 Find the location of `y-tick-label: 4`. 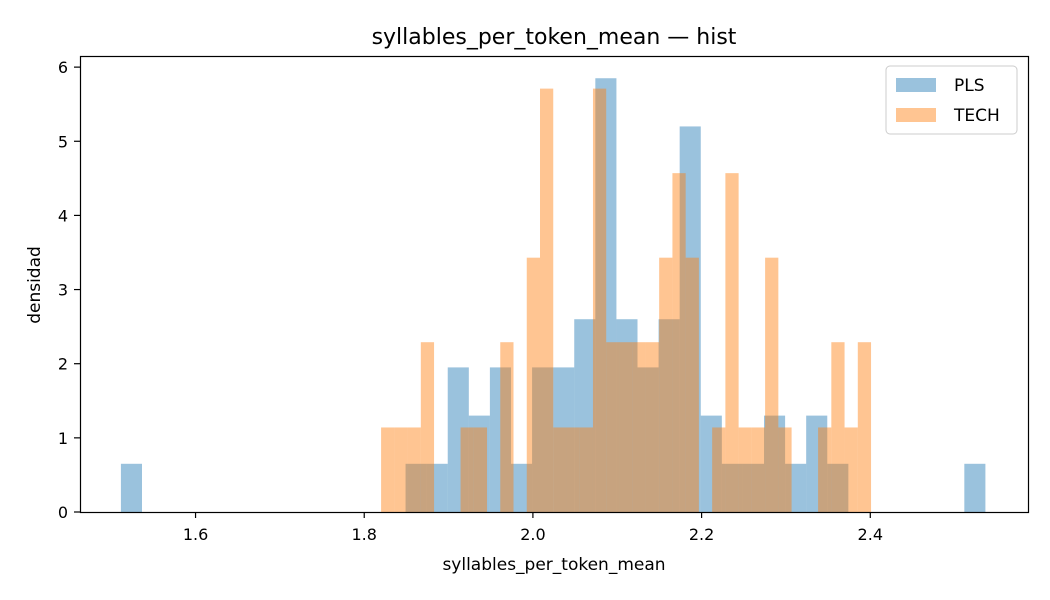

y-tick-label: 4 is located at coordinates (63, 215).